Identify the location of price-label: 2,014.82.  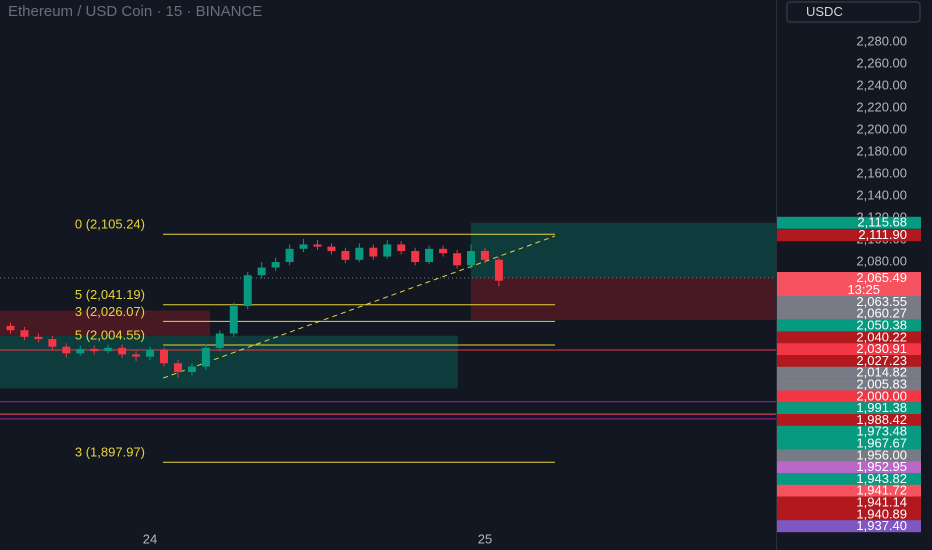
(881, 372).